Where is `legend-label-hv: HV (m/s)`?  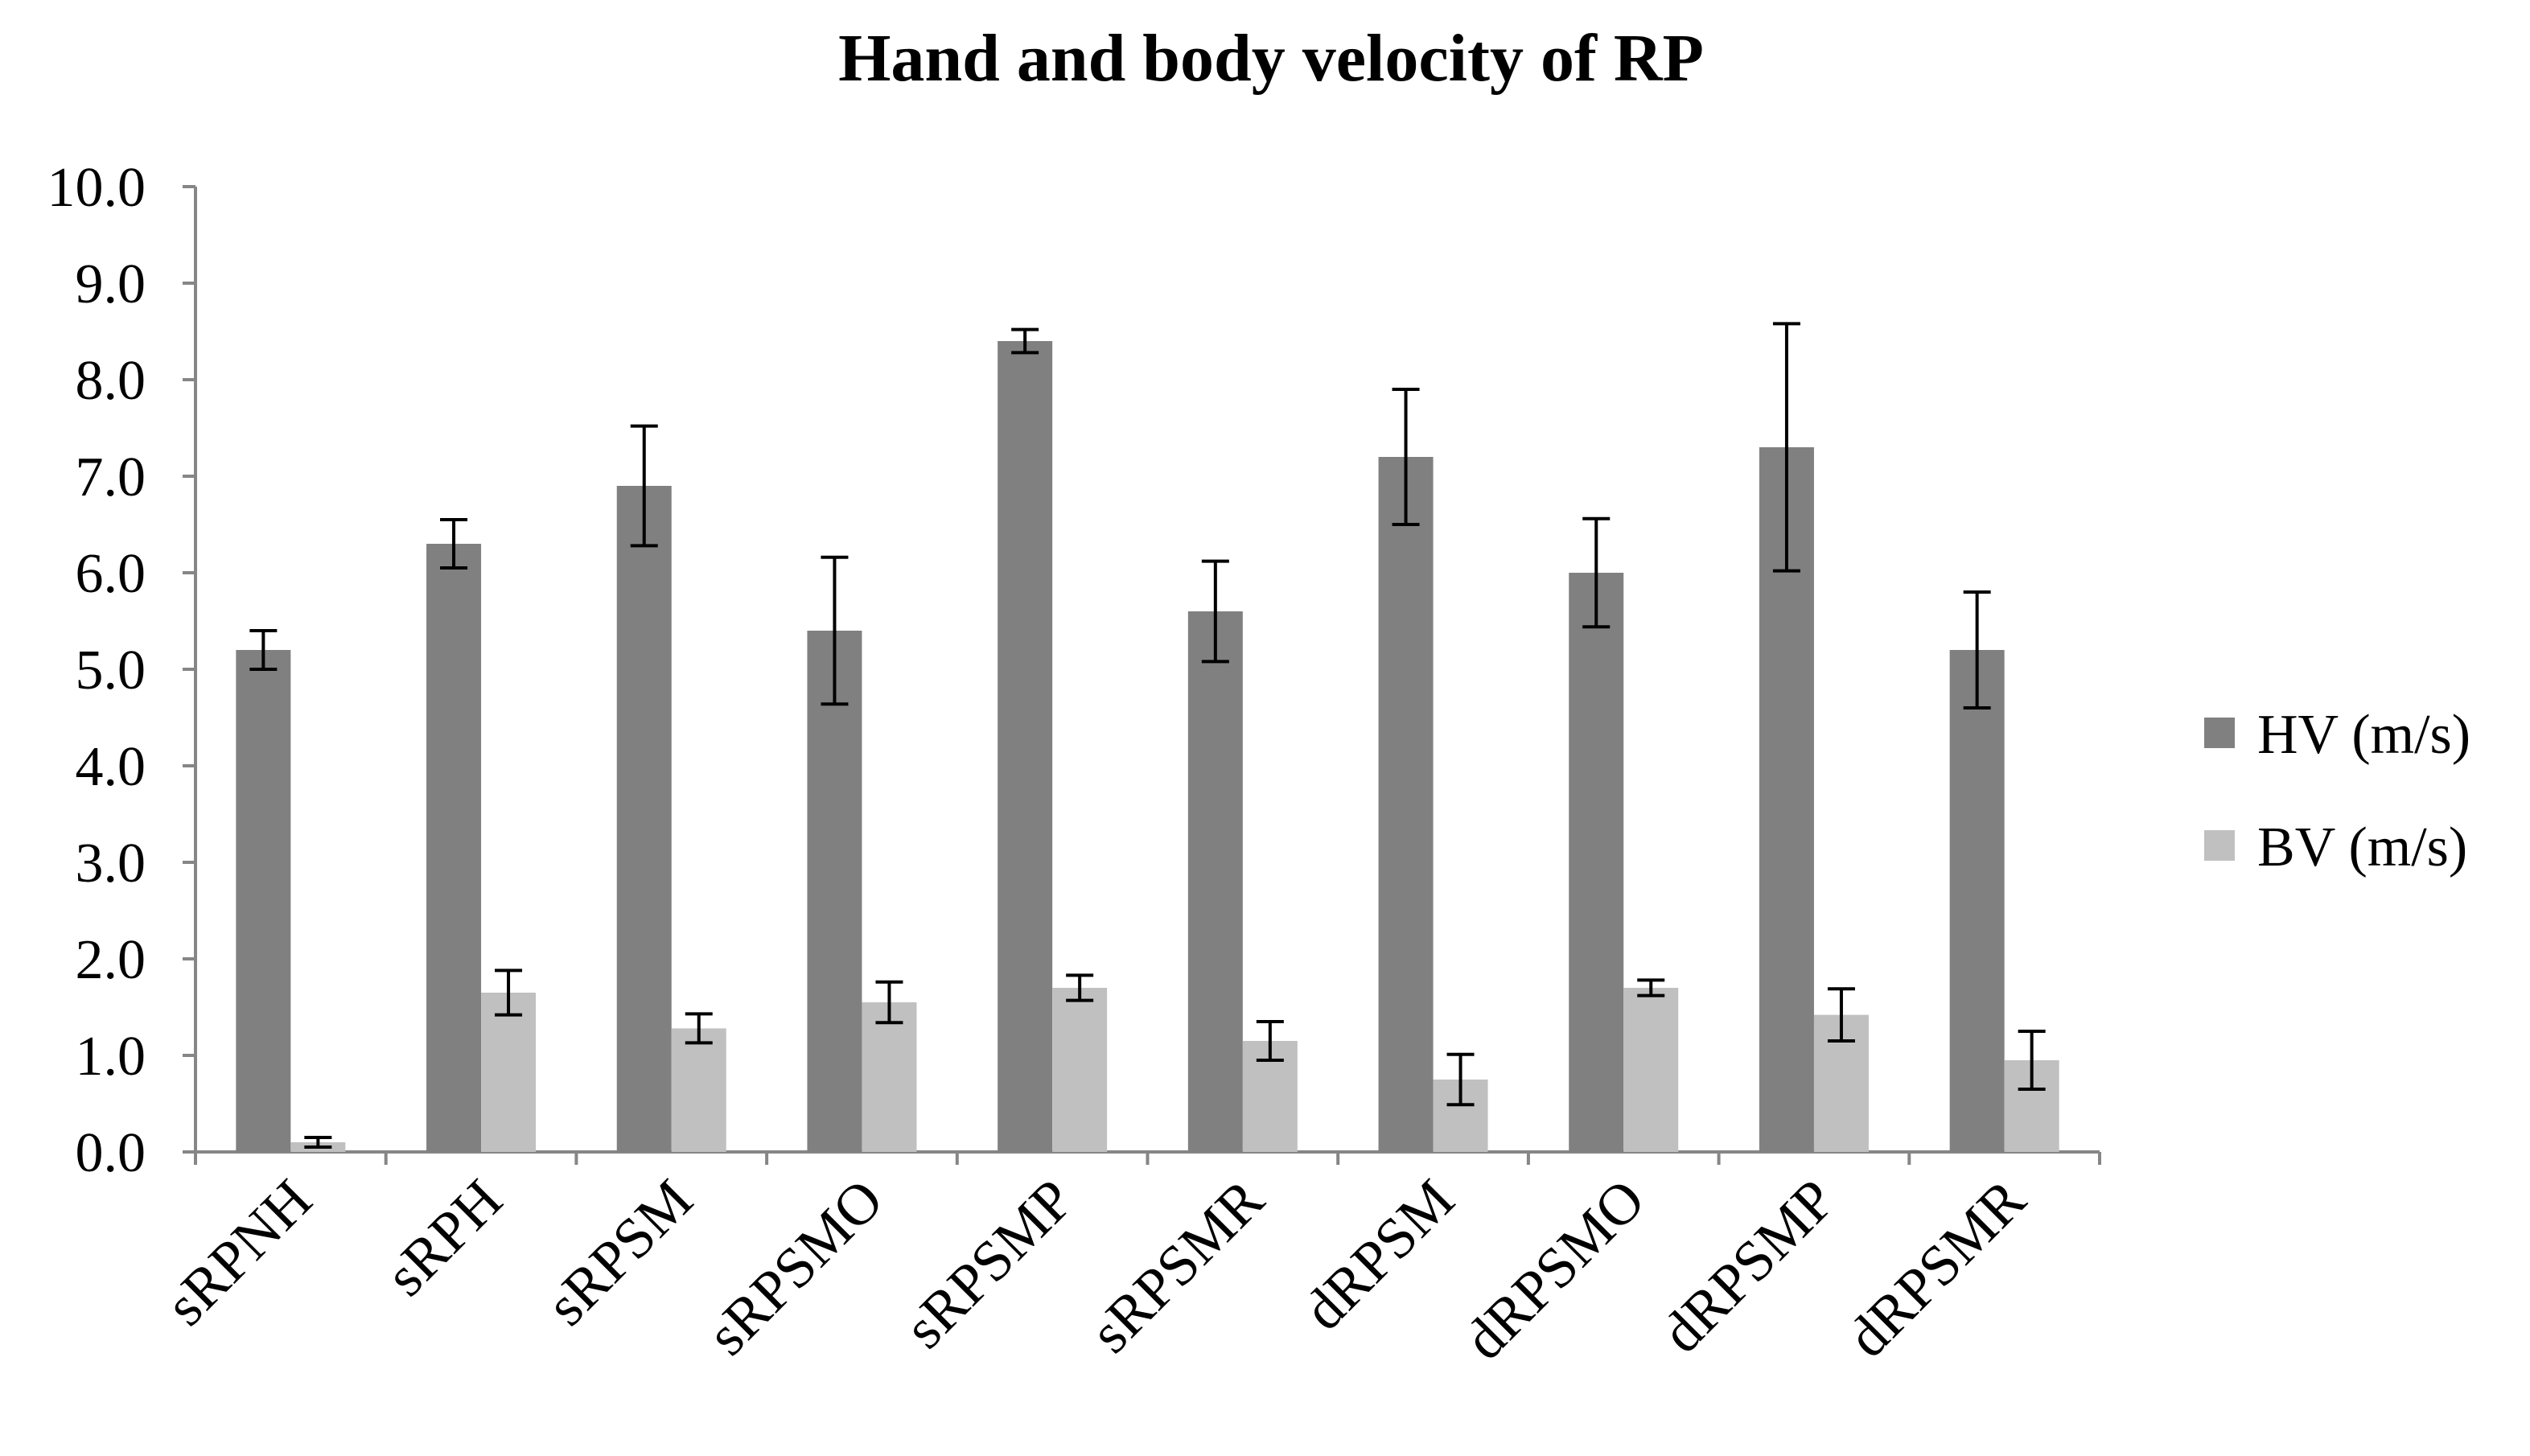 legend-label-hv: HV (m/s) is located at coordinates (2363, 735).